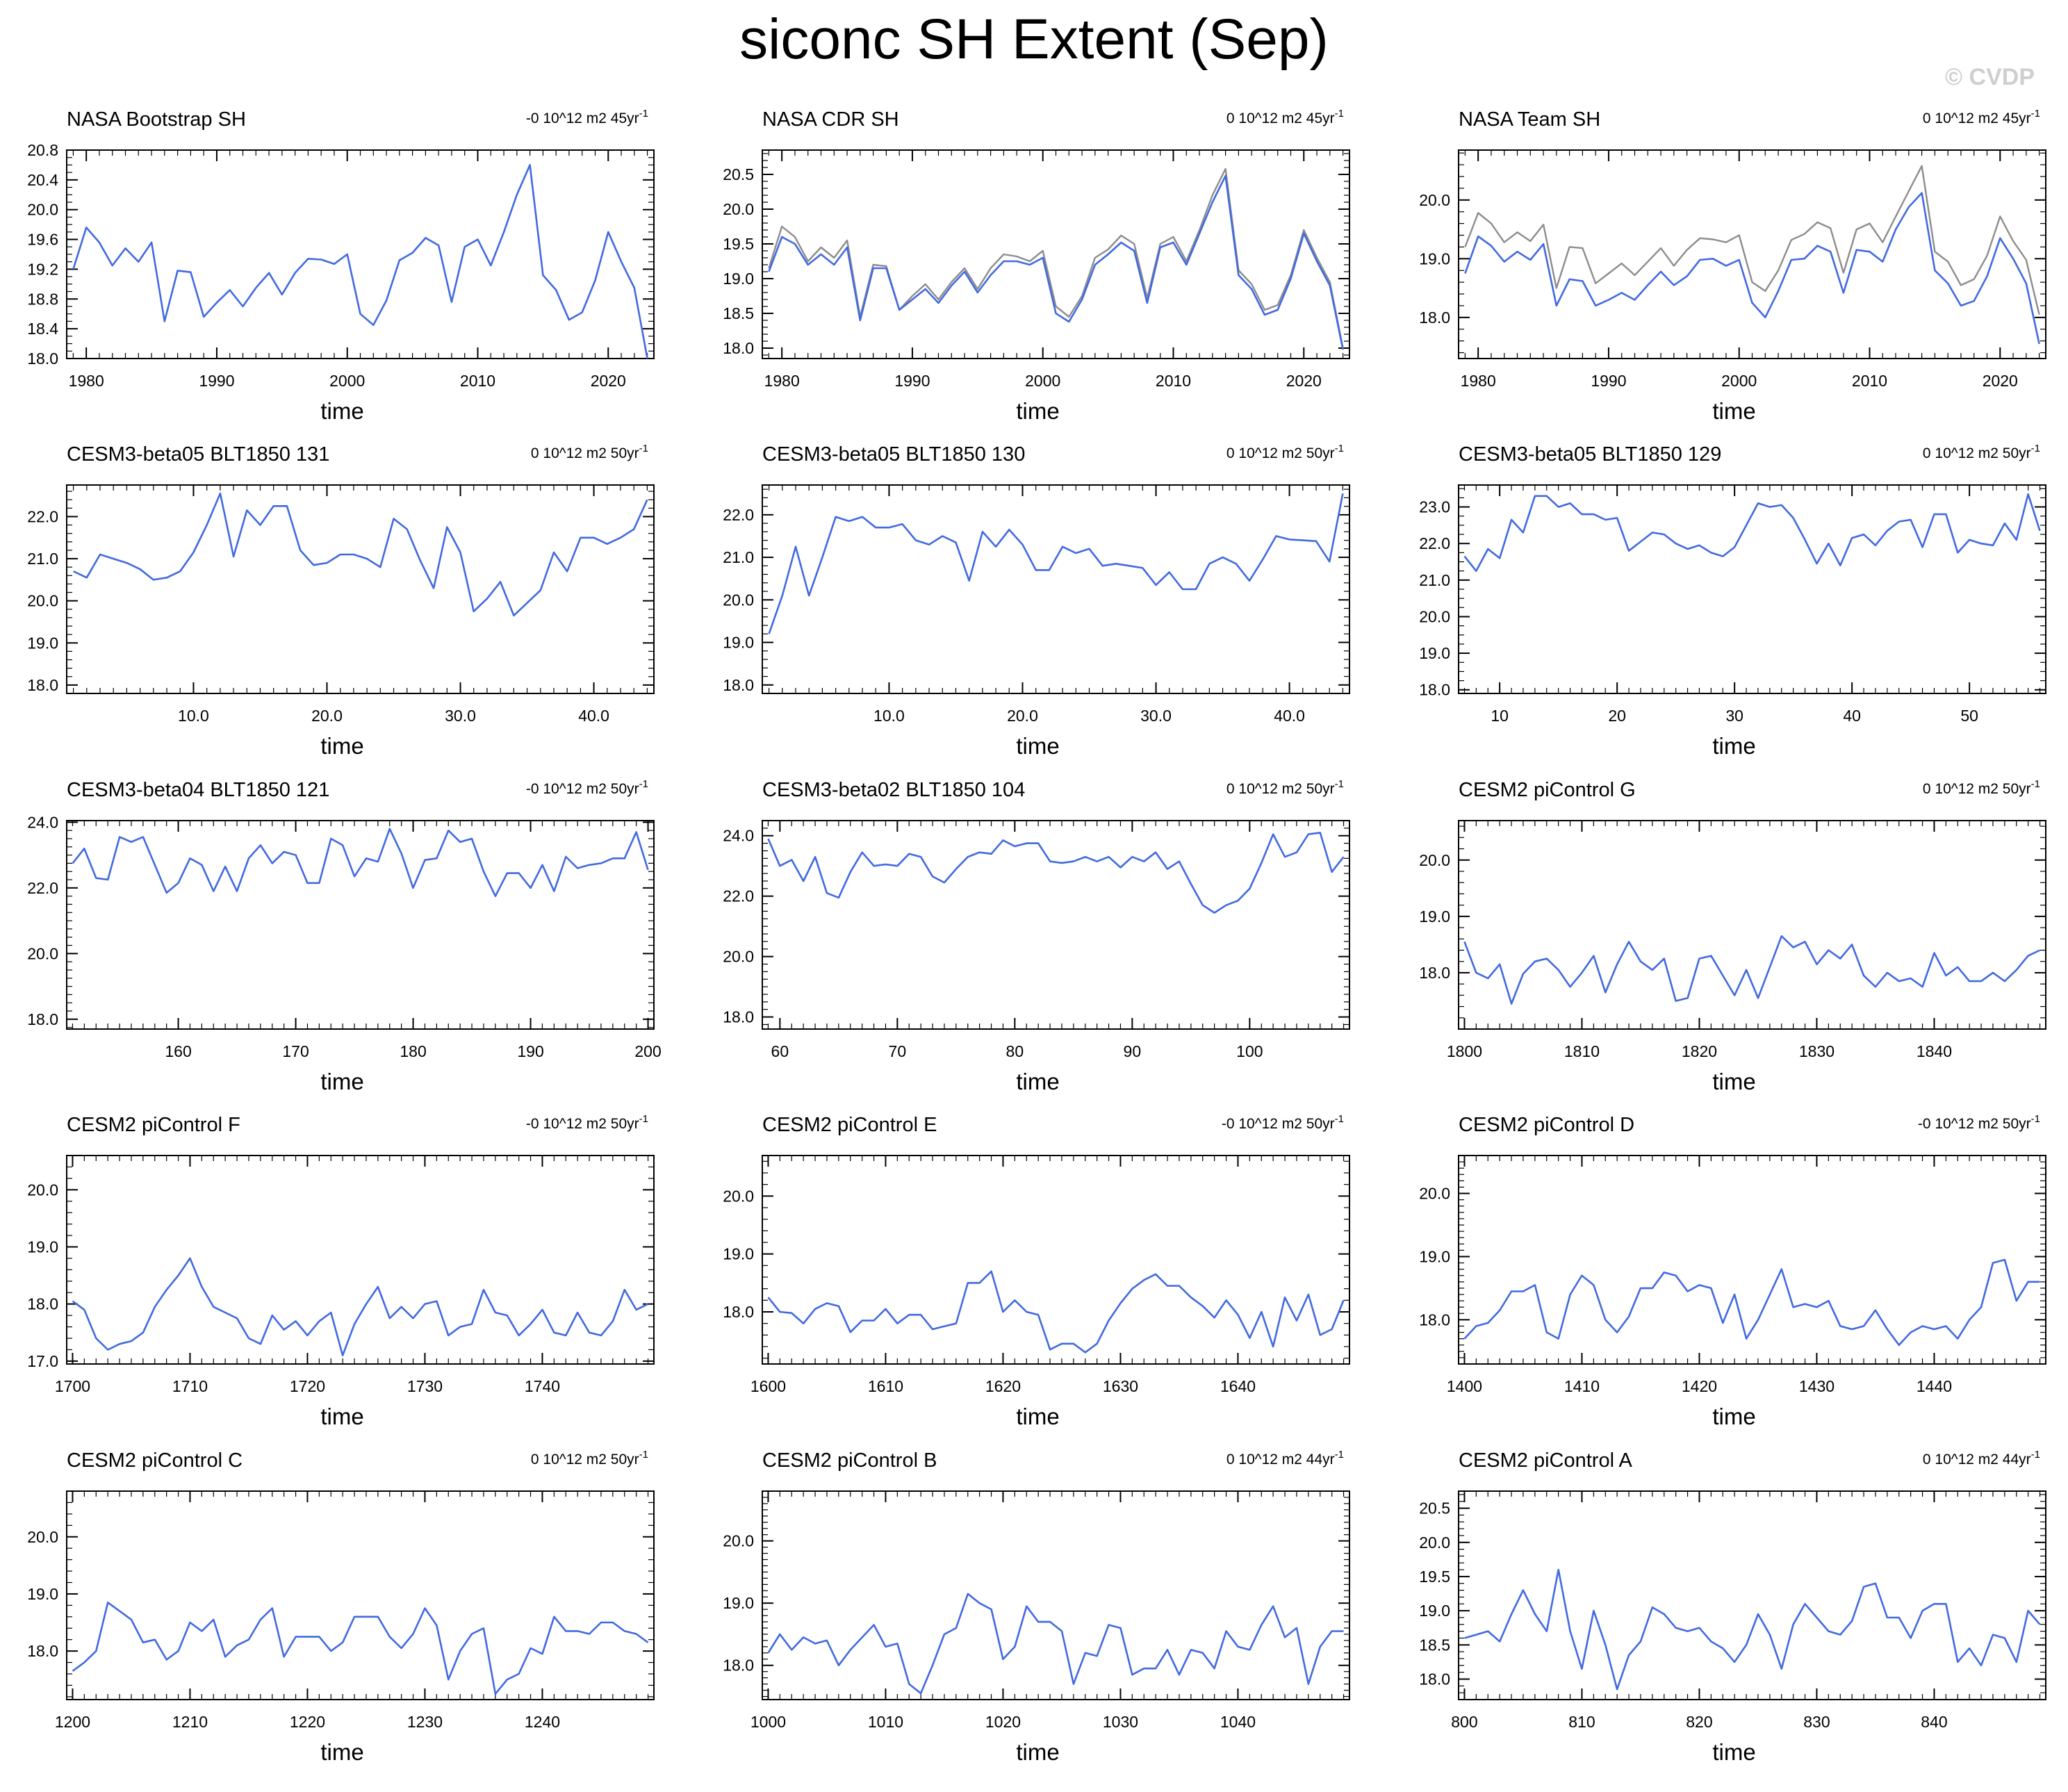 The height and width of the screenshot is (1792, 2068). What do you see at coordinates (1003, 1386) in the screenshot?
I see `x-tick-label: 1620` at bounding box center [1003, 1386].